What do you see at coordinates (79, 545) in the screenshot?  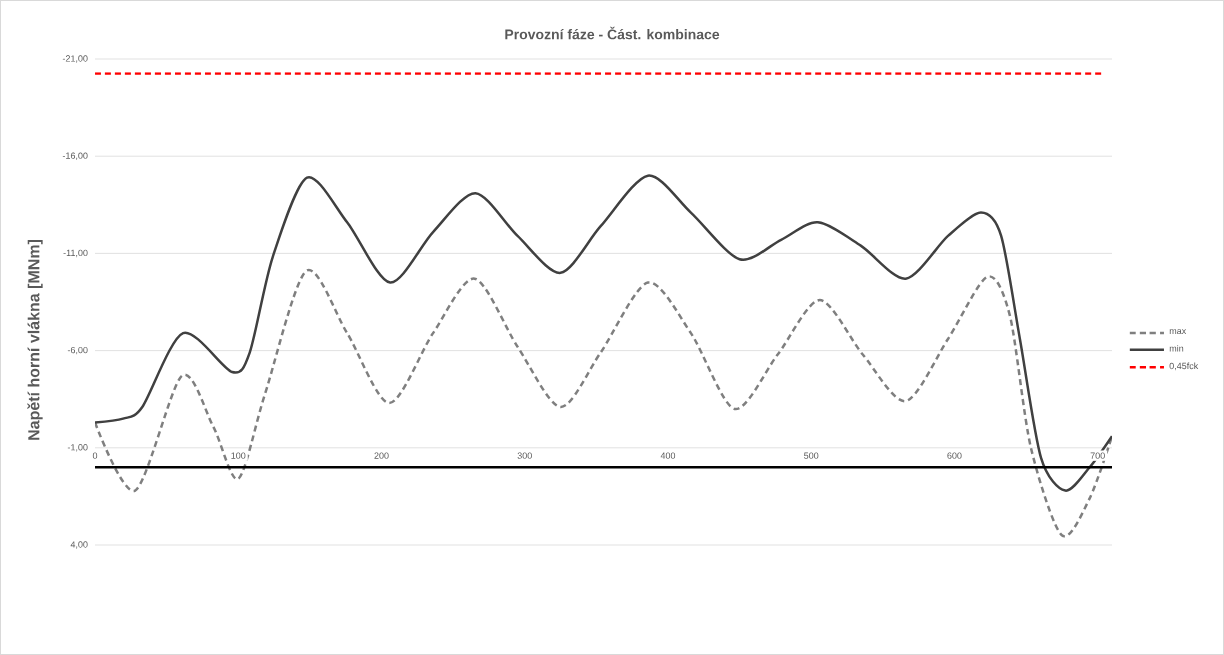 I see `y-tick-label: 4,00` at bounding box center [79, 545].